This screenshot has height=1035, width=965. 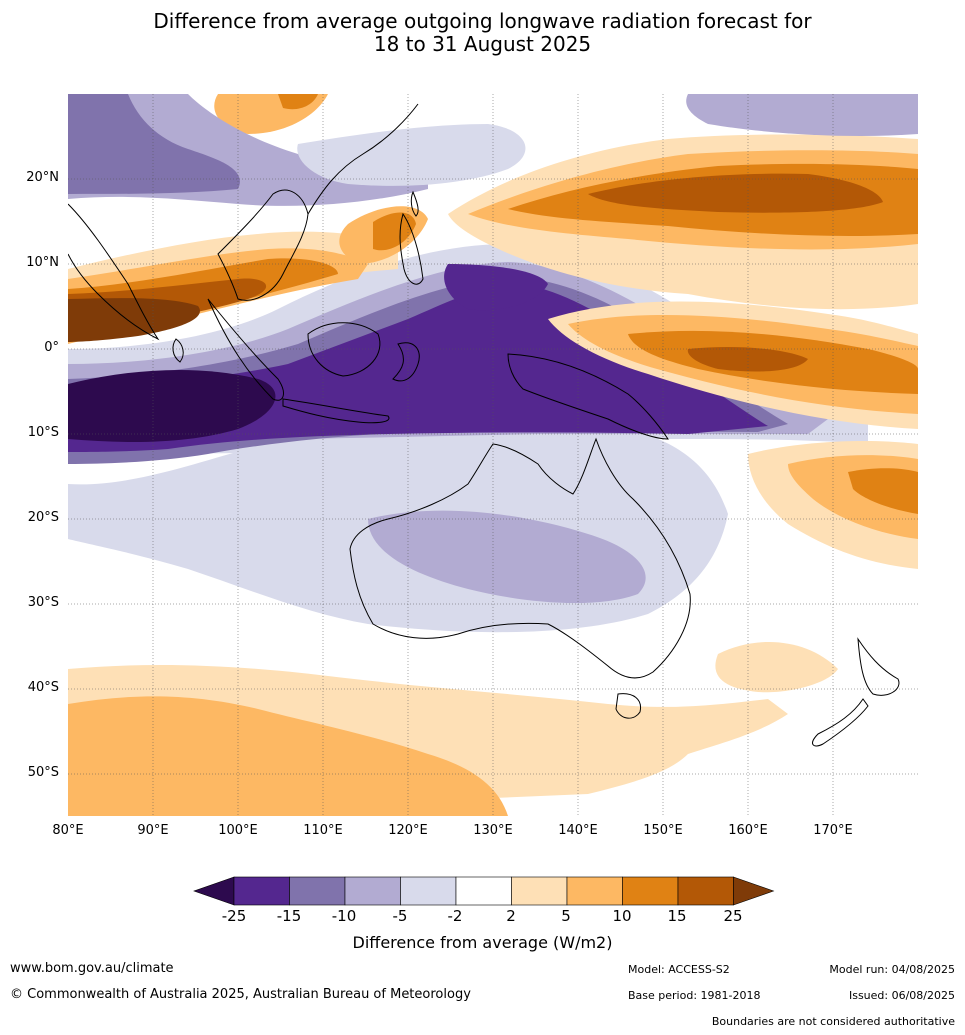 What do you see at coordinates (289, 916) in the screenshot?
I see `colorbar-tick-minus-15: -15` at bounding box center [289, 916].